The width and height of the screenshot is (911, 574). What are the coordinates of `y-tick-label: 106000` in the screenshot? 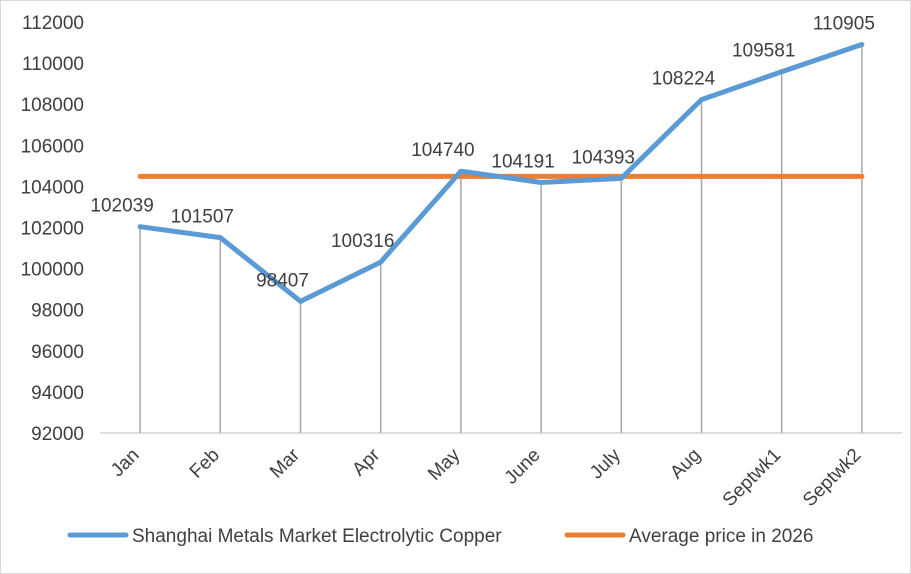 It's located at (52, 146).